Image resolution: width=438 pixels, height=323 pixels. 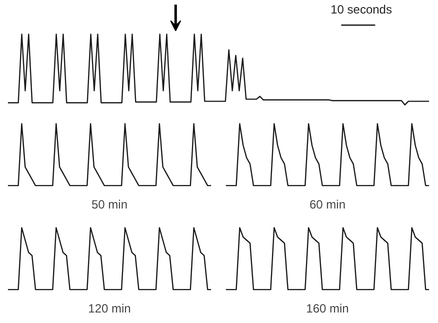 What do you see at coordinates (109, 205) in the screenshot?
I see `text: 50 min` at bounding box center [109, 205].